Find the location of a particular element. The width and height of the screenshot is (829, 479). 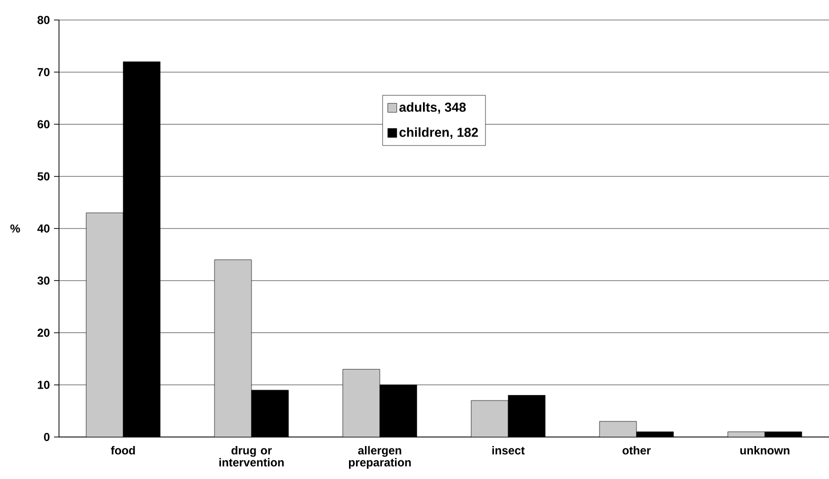

x-tick-label: food is located at coordinates (122, 450).